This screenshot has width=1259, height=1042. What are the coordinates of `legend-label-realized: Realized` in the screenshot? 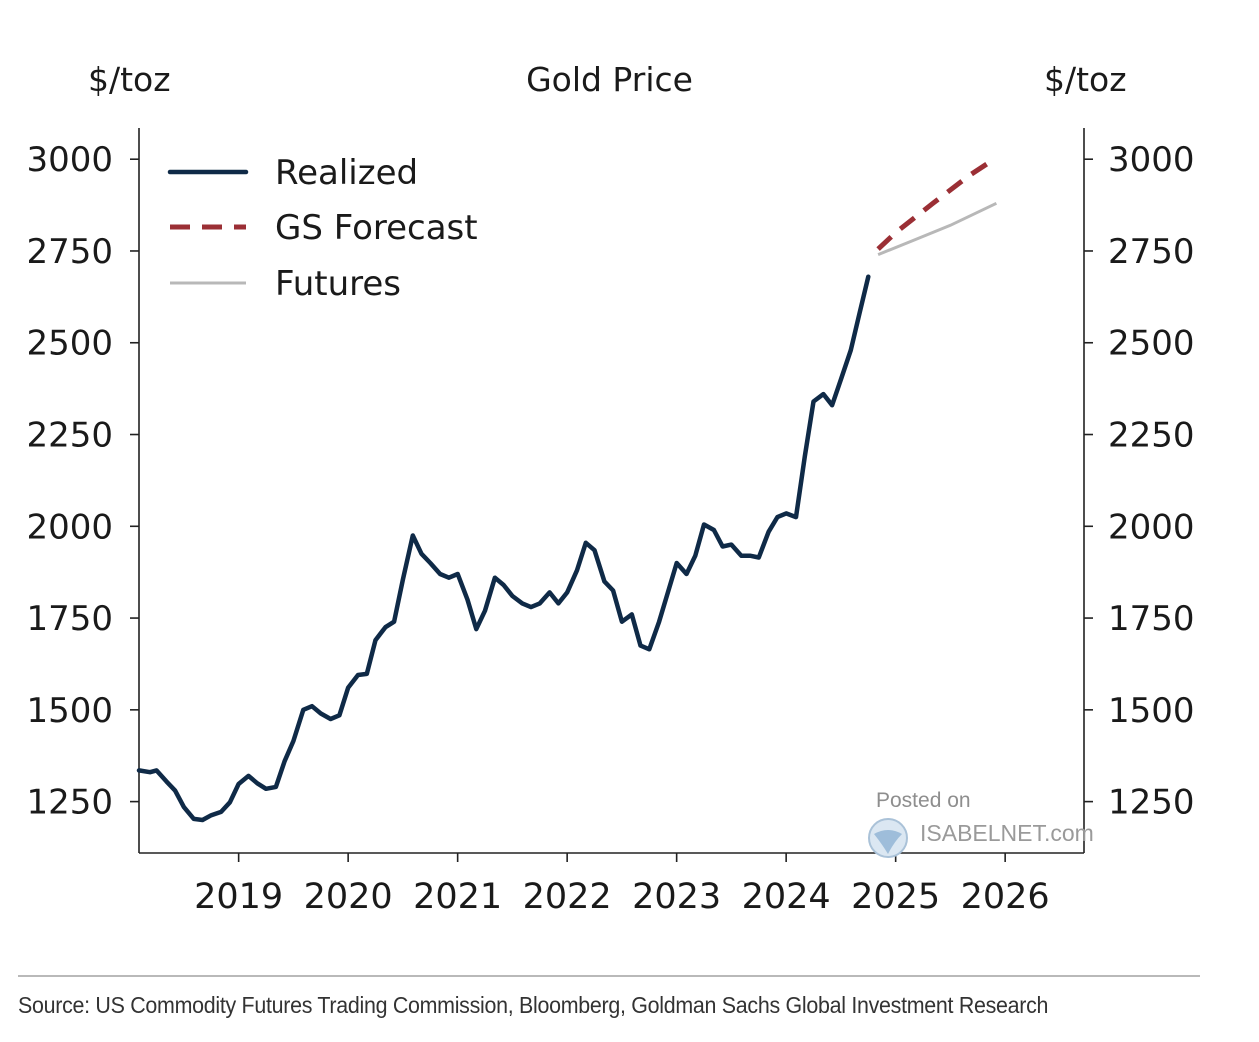 It's located at (346, 173).